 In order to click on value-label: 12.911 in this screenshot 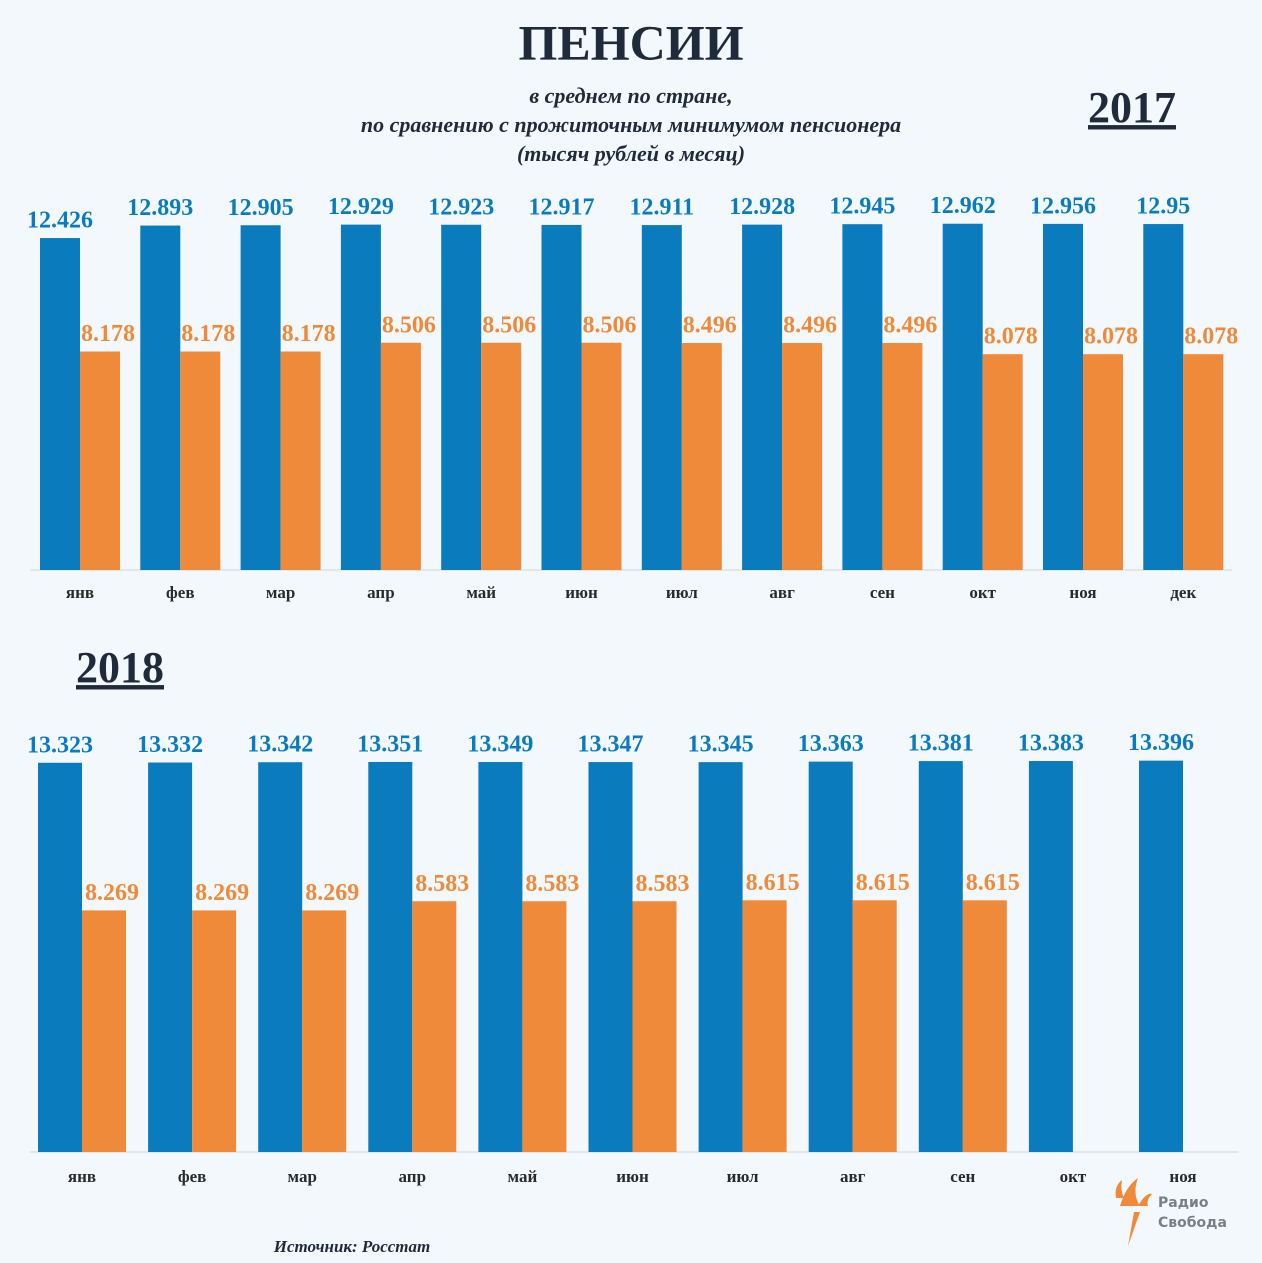, I will do `click(661, 208)`.